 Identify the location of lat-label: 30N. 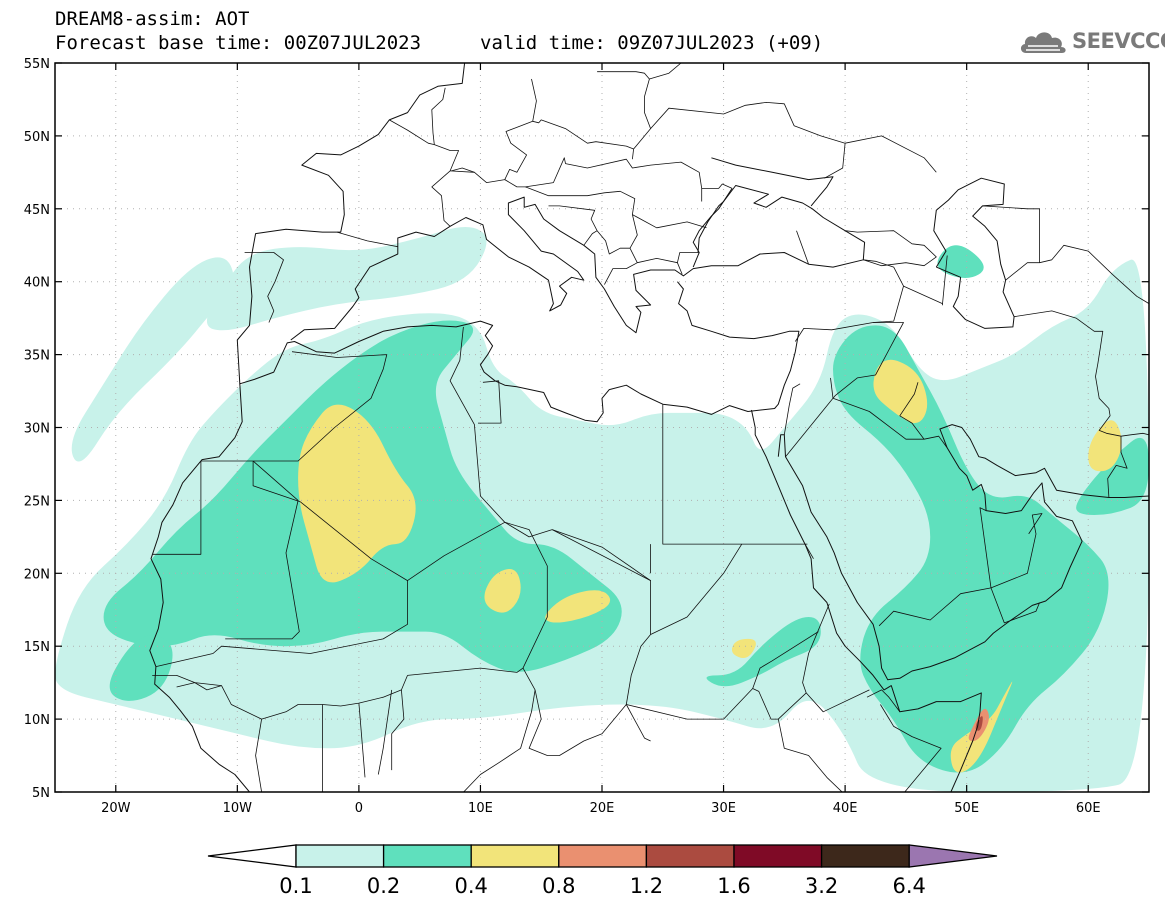
(37, 429).